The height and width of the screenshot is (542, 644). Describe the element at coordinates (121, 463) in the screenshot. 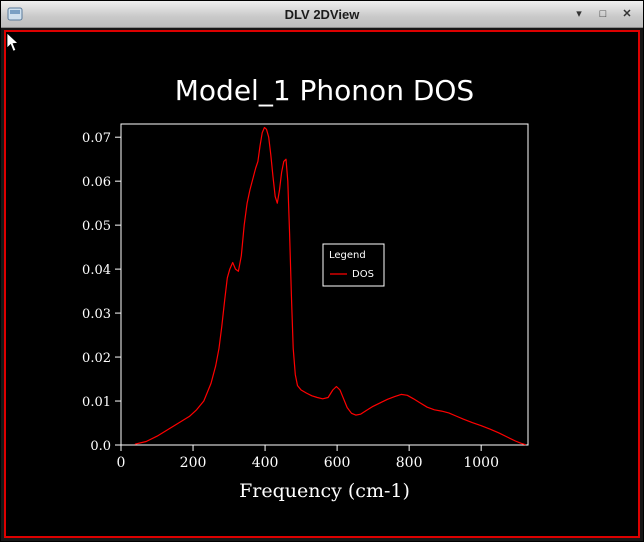

I see `x-tick-label: 0` at that location.